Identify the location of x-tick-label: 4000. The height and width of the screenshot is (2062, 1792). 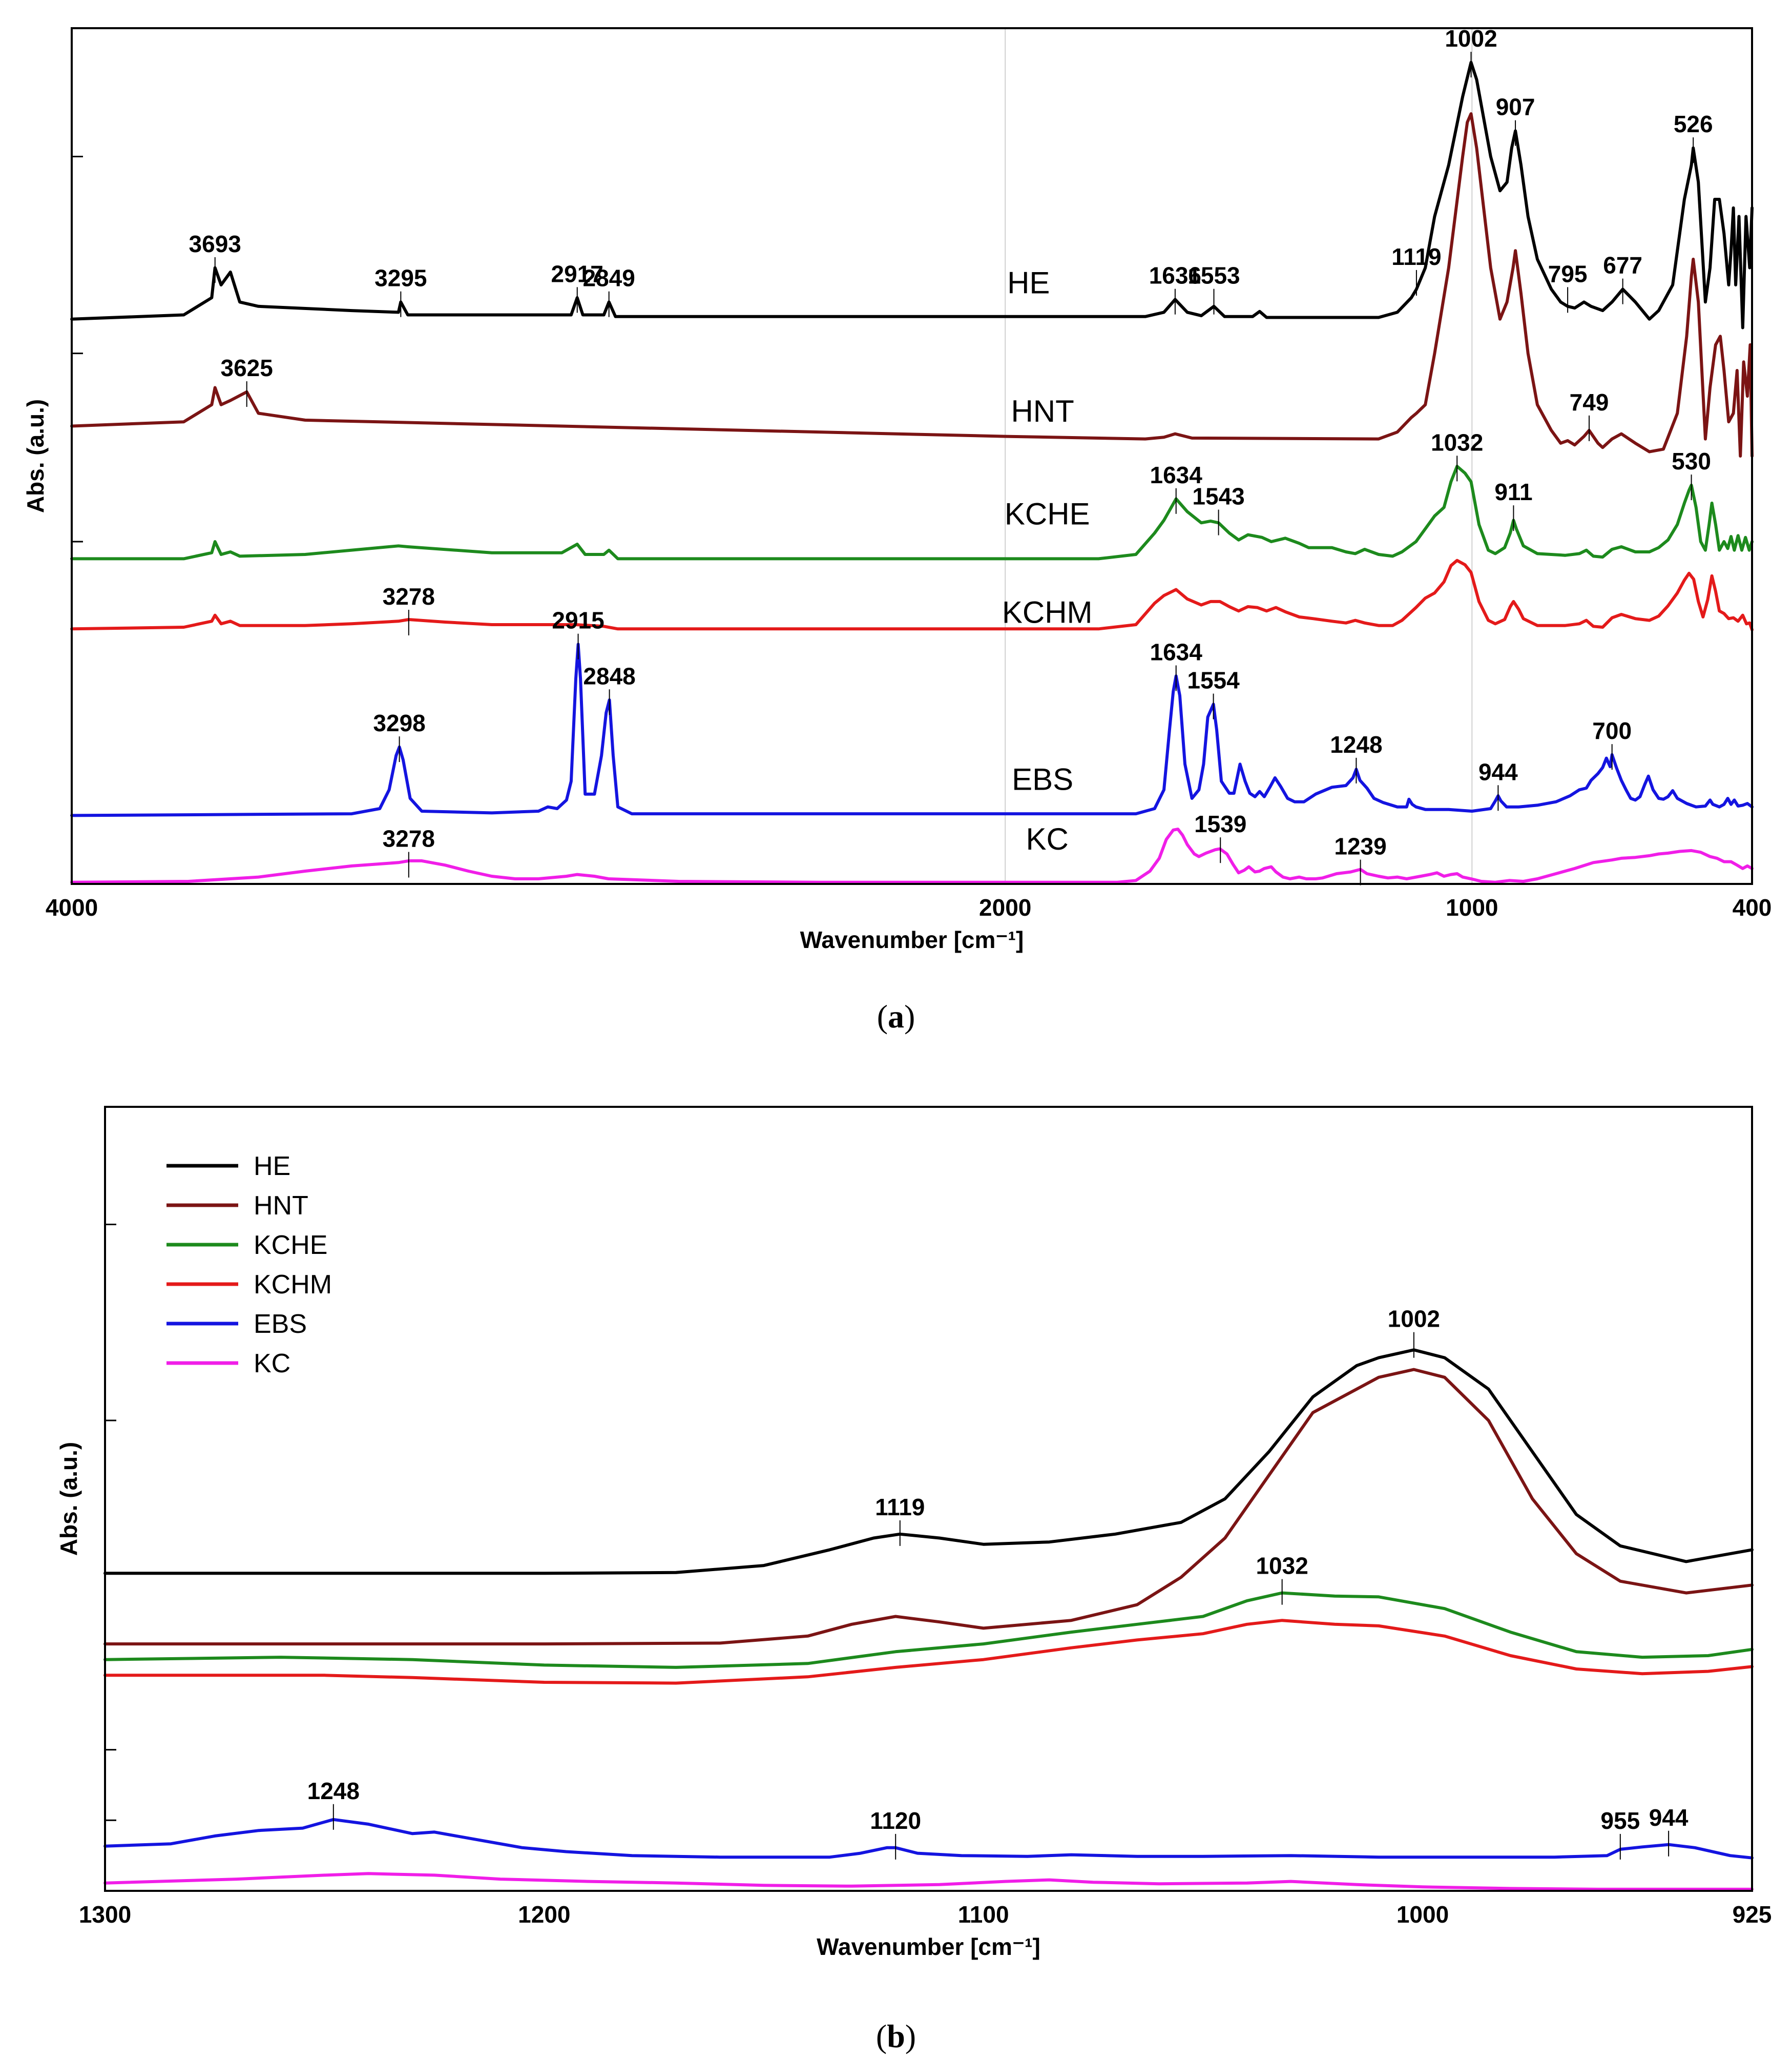
(72, 907).